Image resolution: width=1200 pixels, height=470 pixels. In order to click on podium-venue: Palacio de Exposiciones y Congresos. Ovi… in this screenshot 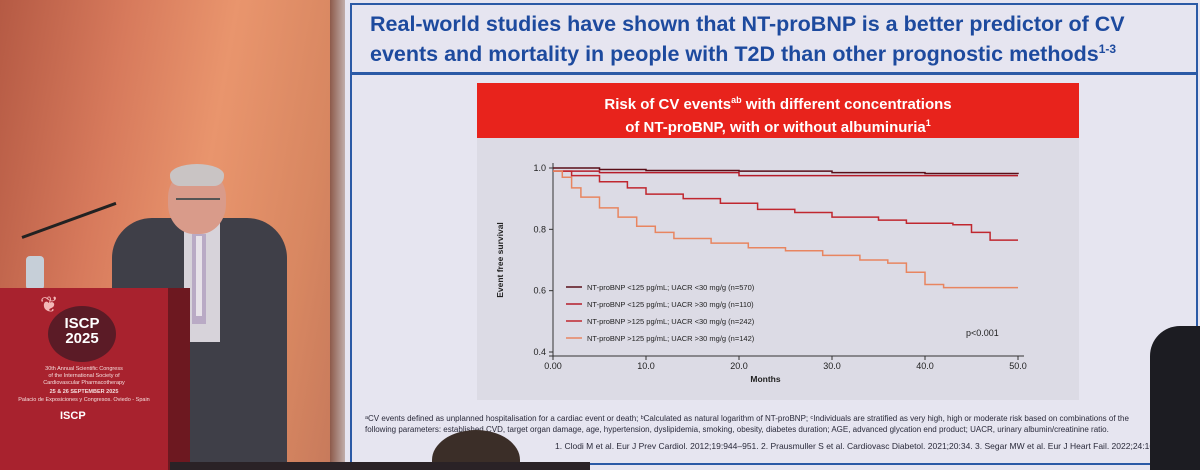, I will do `click(84, 400)`.